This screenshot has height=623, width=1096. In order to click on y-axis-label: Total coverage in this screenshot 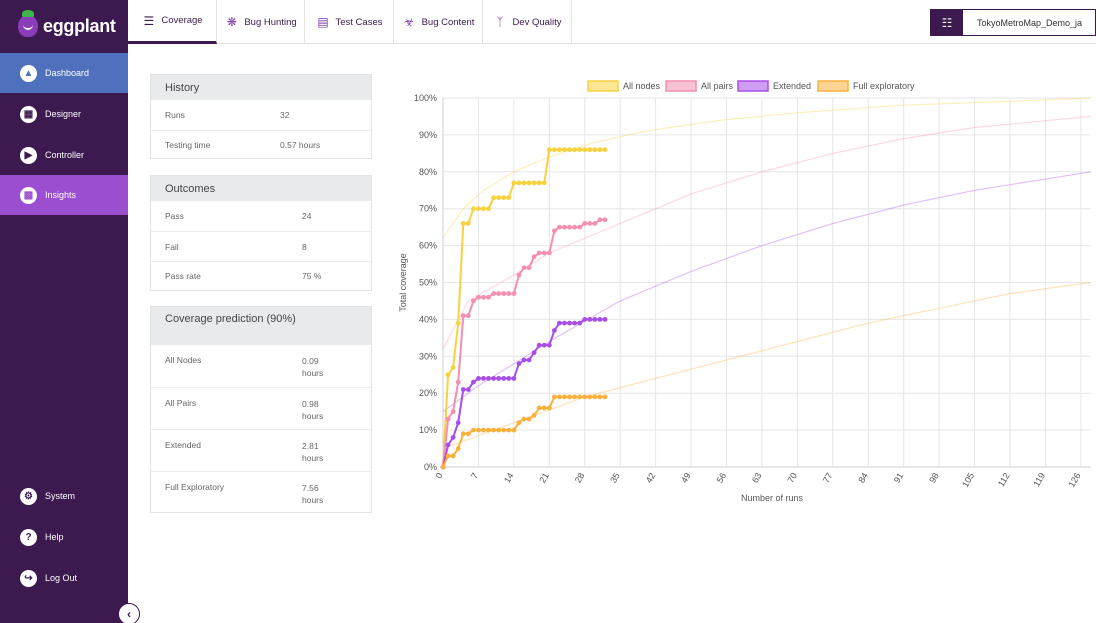, I will do `click(403, 282)`.